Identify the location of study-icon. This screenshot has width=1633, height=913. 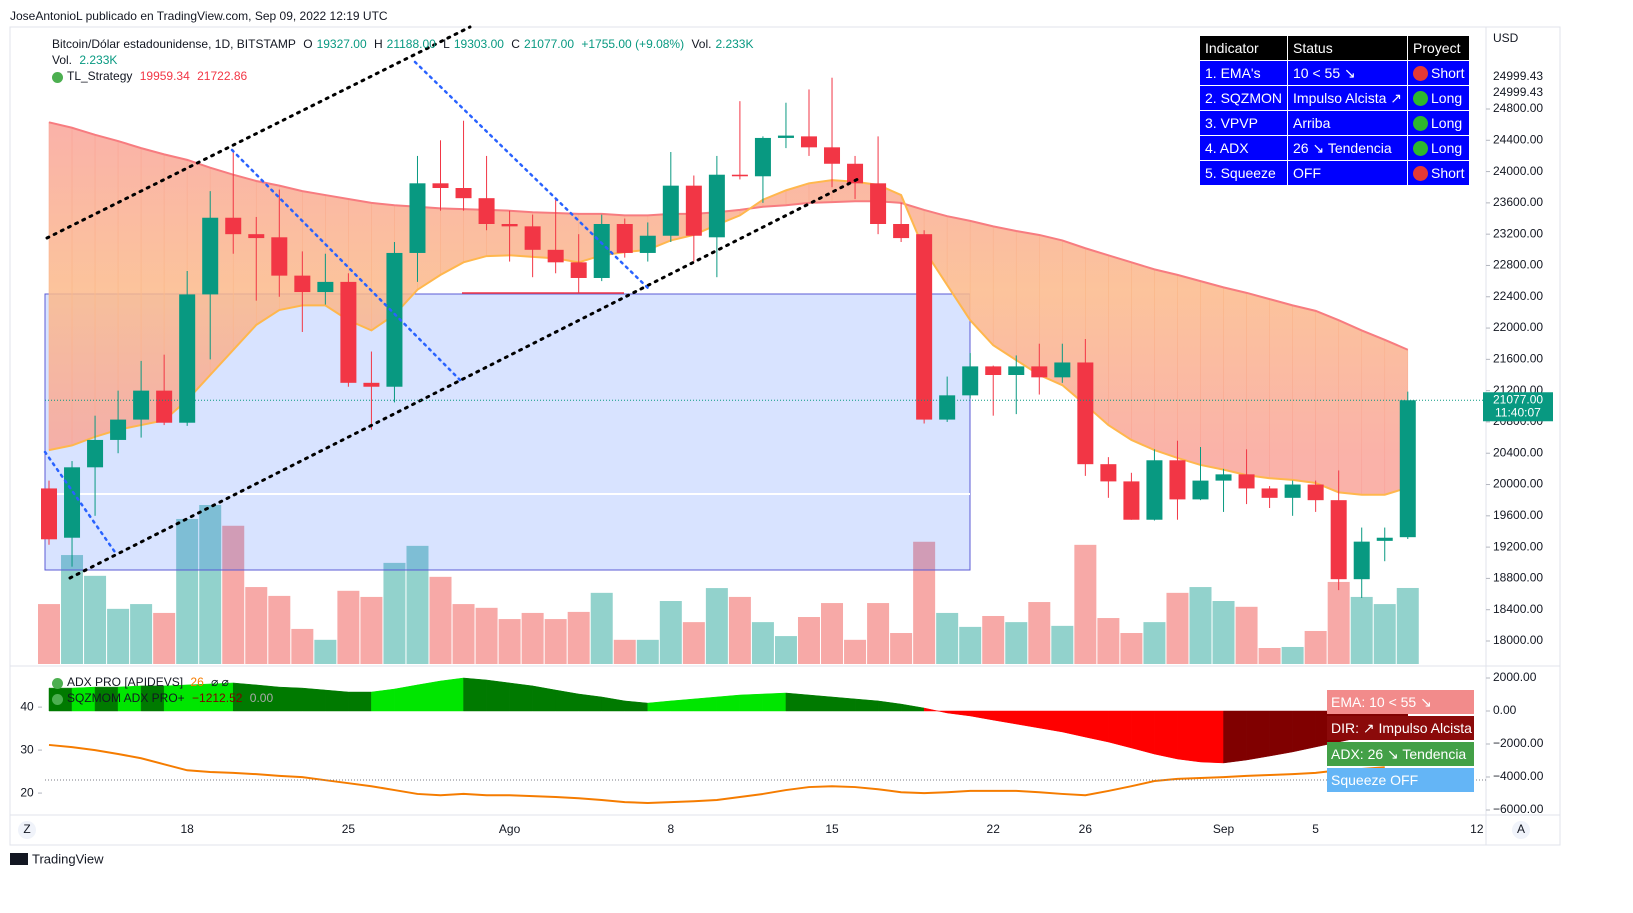
(57, 699).